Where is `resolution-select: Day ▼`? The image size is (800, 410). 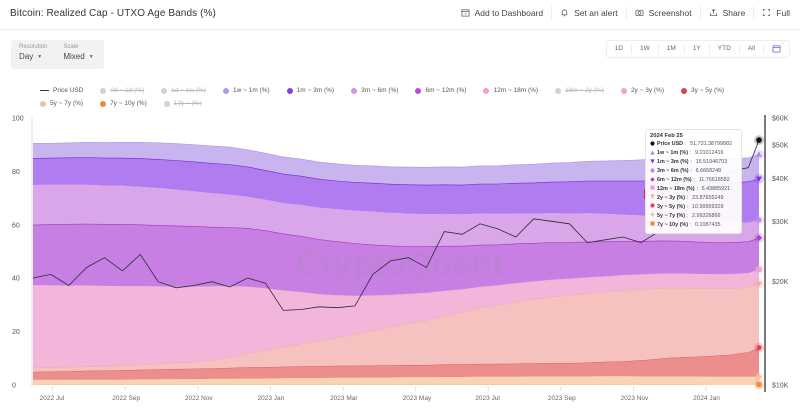 resolution-select: Day ▼ is located at coordinates (33, 56).